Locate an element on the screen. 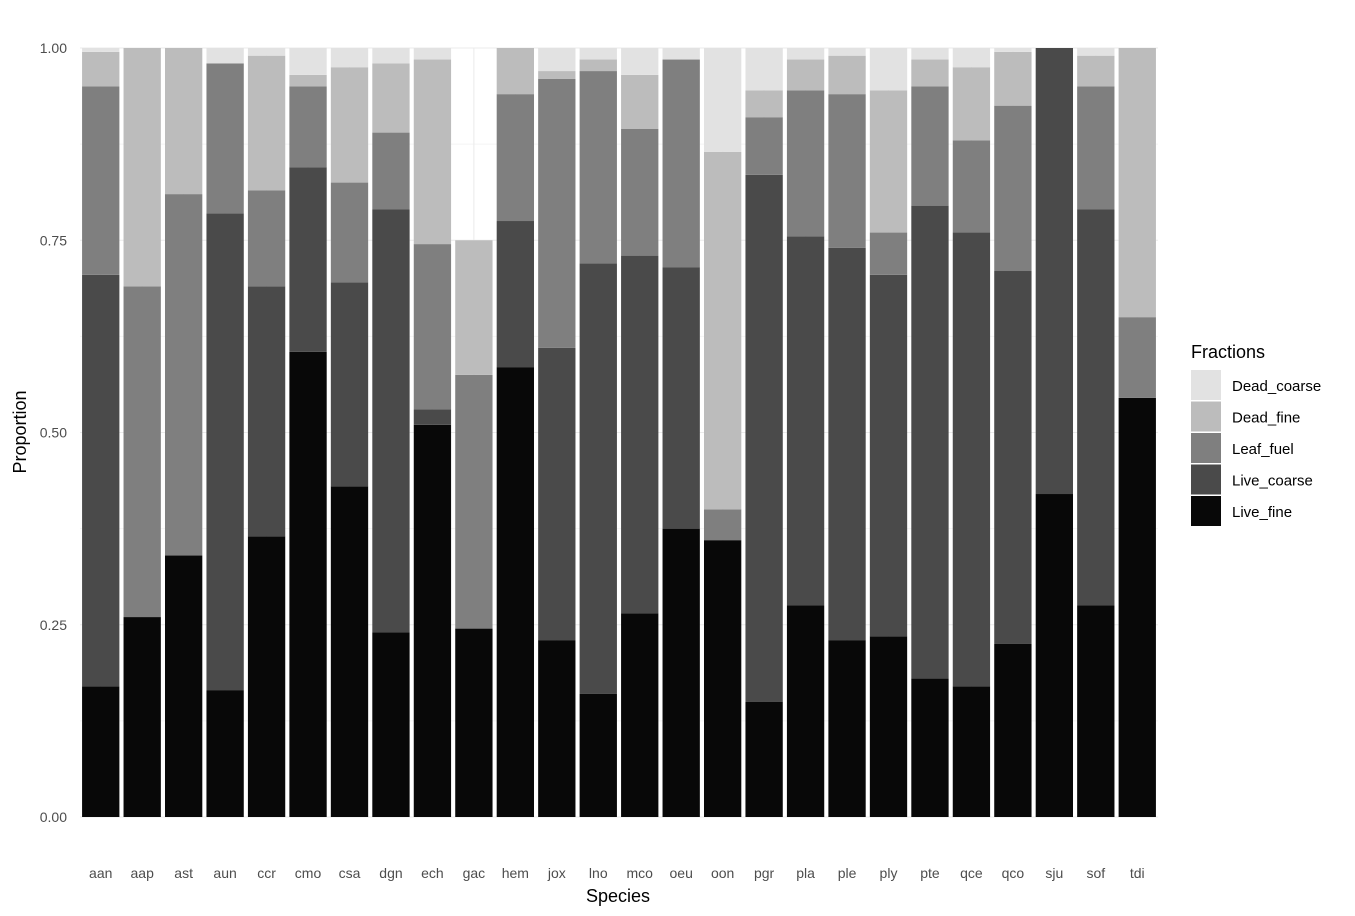 The height and width of the screenshot is (916, 1355). bar-oeu-dead-coarse is located at coordinates (681, 54).